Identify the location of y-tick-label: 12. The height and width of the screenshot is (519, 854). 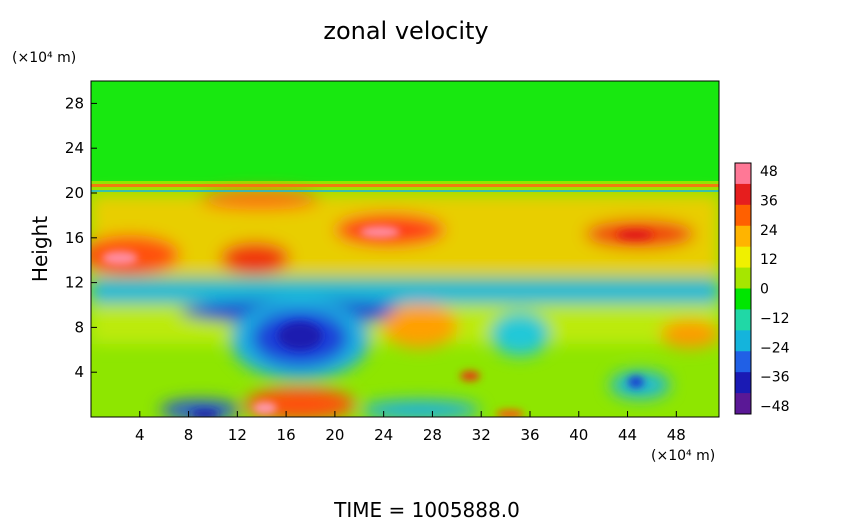
(74, 283).